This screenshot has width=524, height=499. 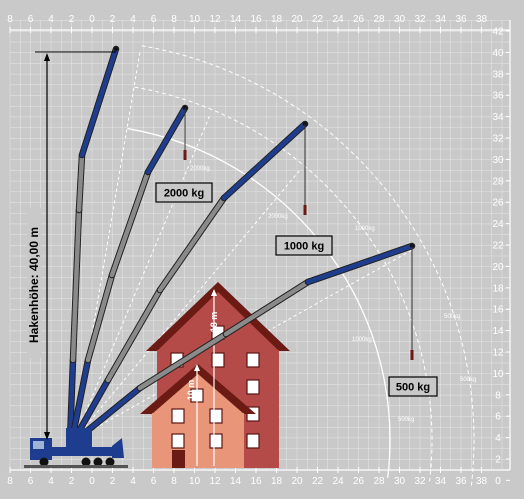 I want to click on truck-rear, so click(x=118, y=448).